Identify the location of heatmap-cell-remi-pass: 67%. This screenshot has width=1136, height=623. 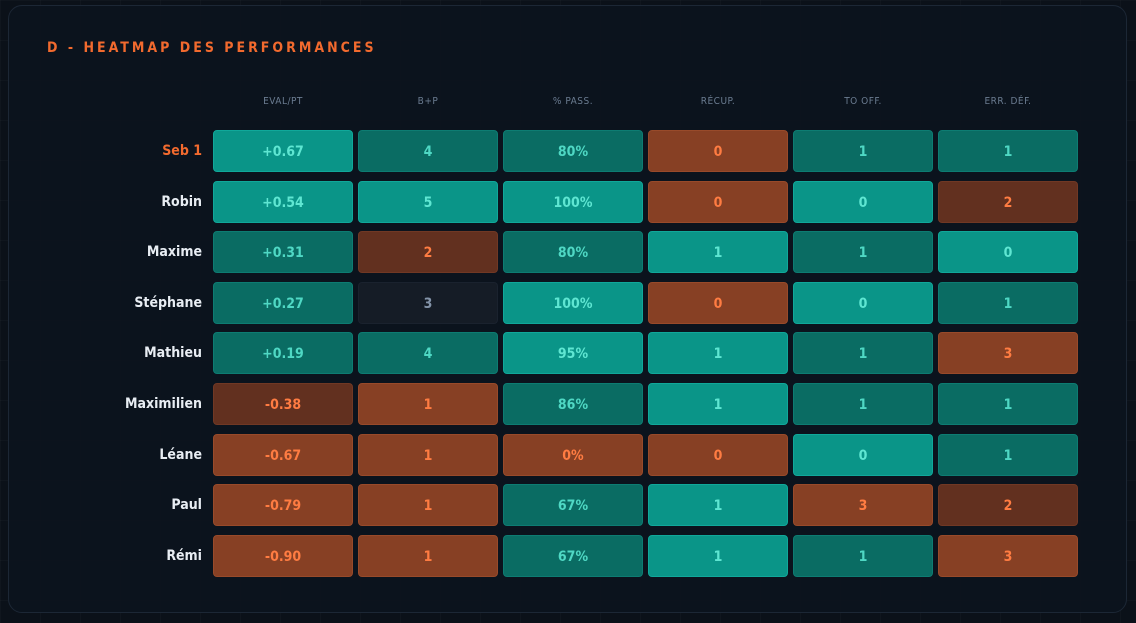
(573, 556).